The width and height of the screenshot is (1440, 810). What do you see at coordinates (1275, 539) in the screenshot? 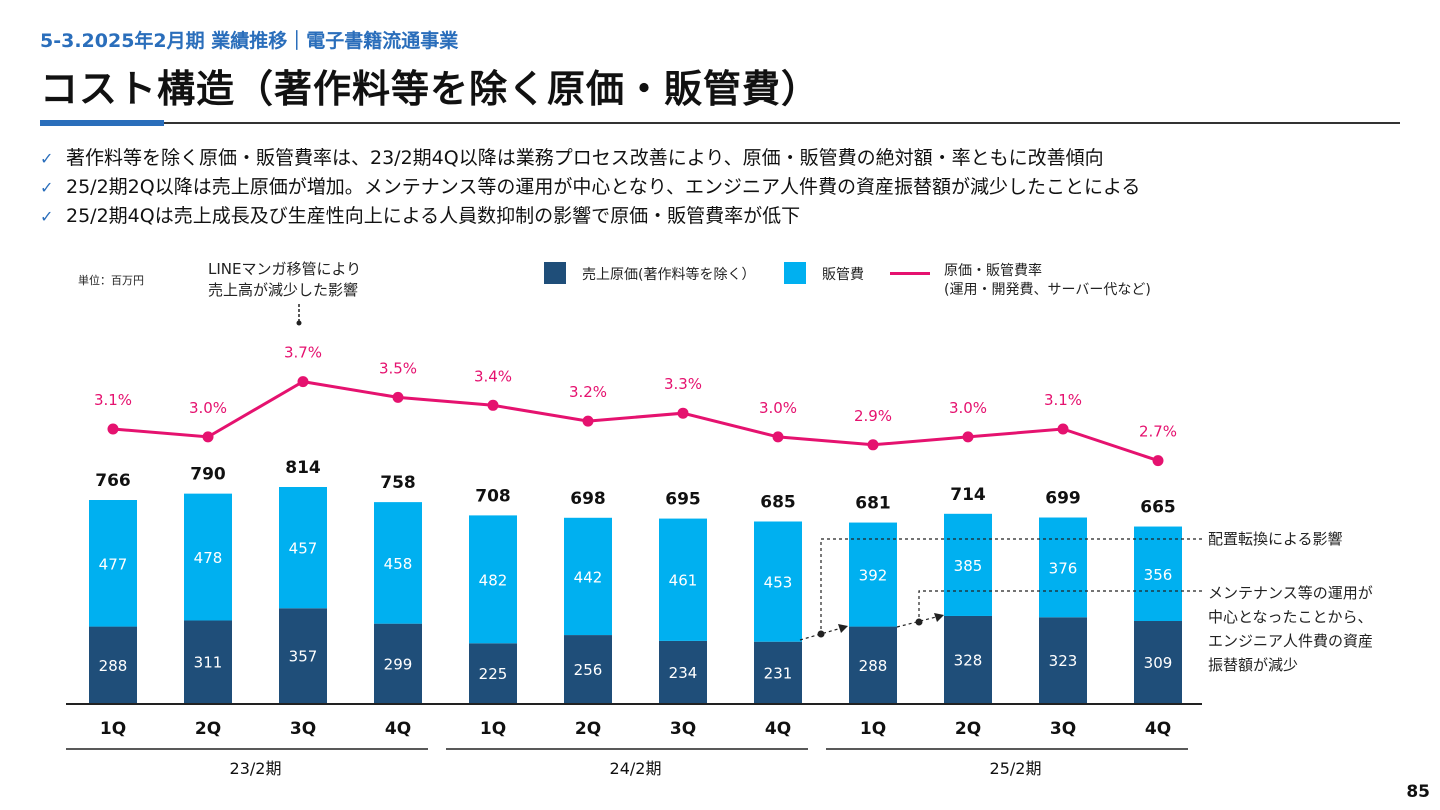
I see `callout-reallocation: 配置転換による影響` at bounding box center [1275, 539].